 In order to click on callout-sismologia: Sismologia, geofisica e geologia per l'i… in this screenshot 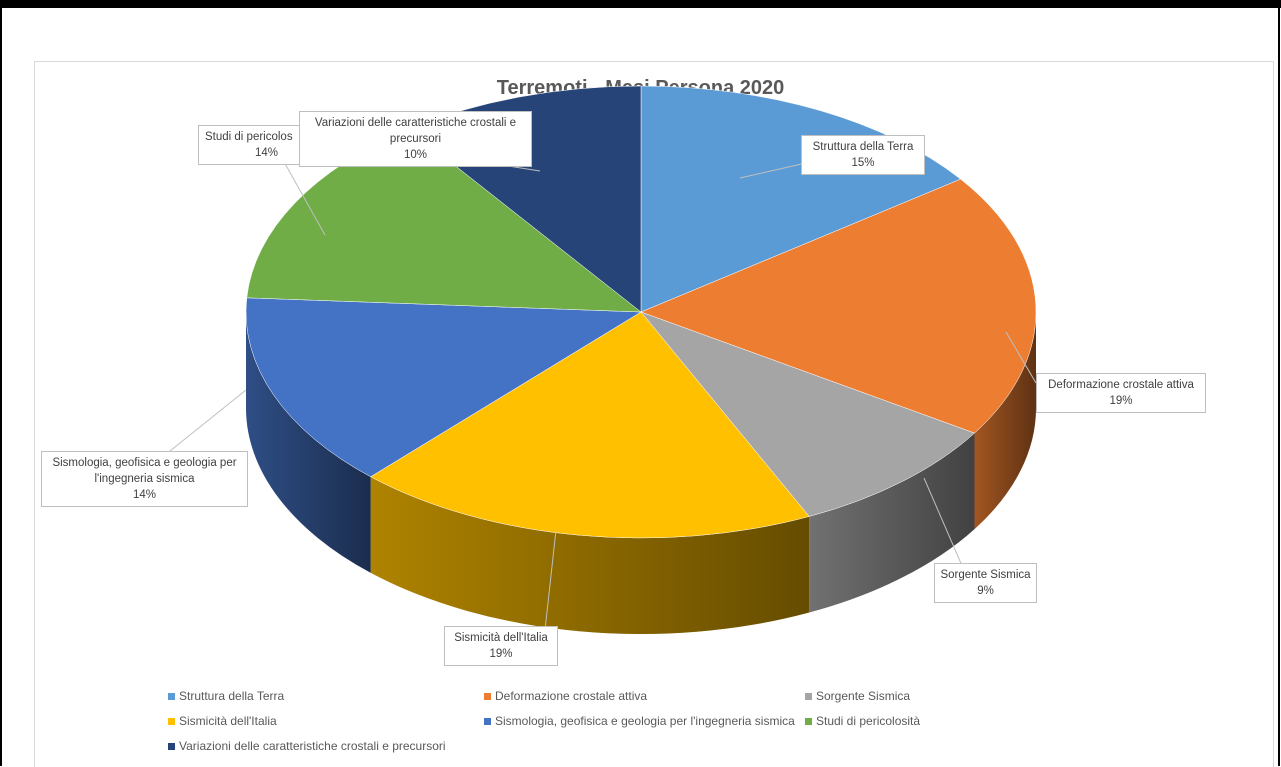, I will do `click(144, 479)`.